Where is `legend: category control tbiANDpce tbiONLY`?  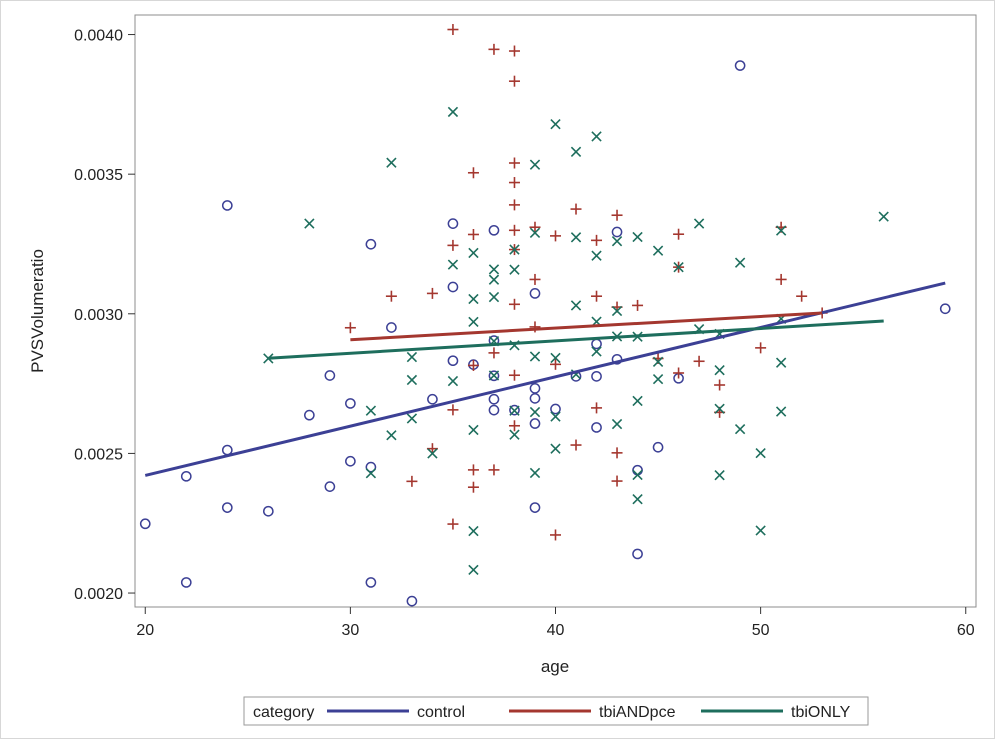 legend: category control tbiANDpce tbiONLY is located at coordinates (556, 711).